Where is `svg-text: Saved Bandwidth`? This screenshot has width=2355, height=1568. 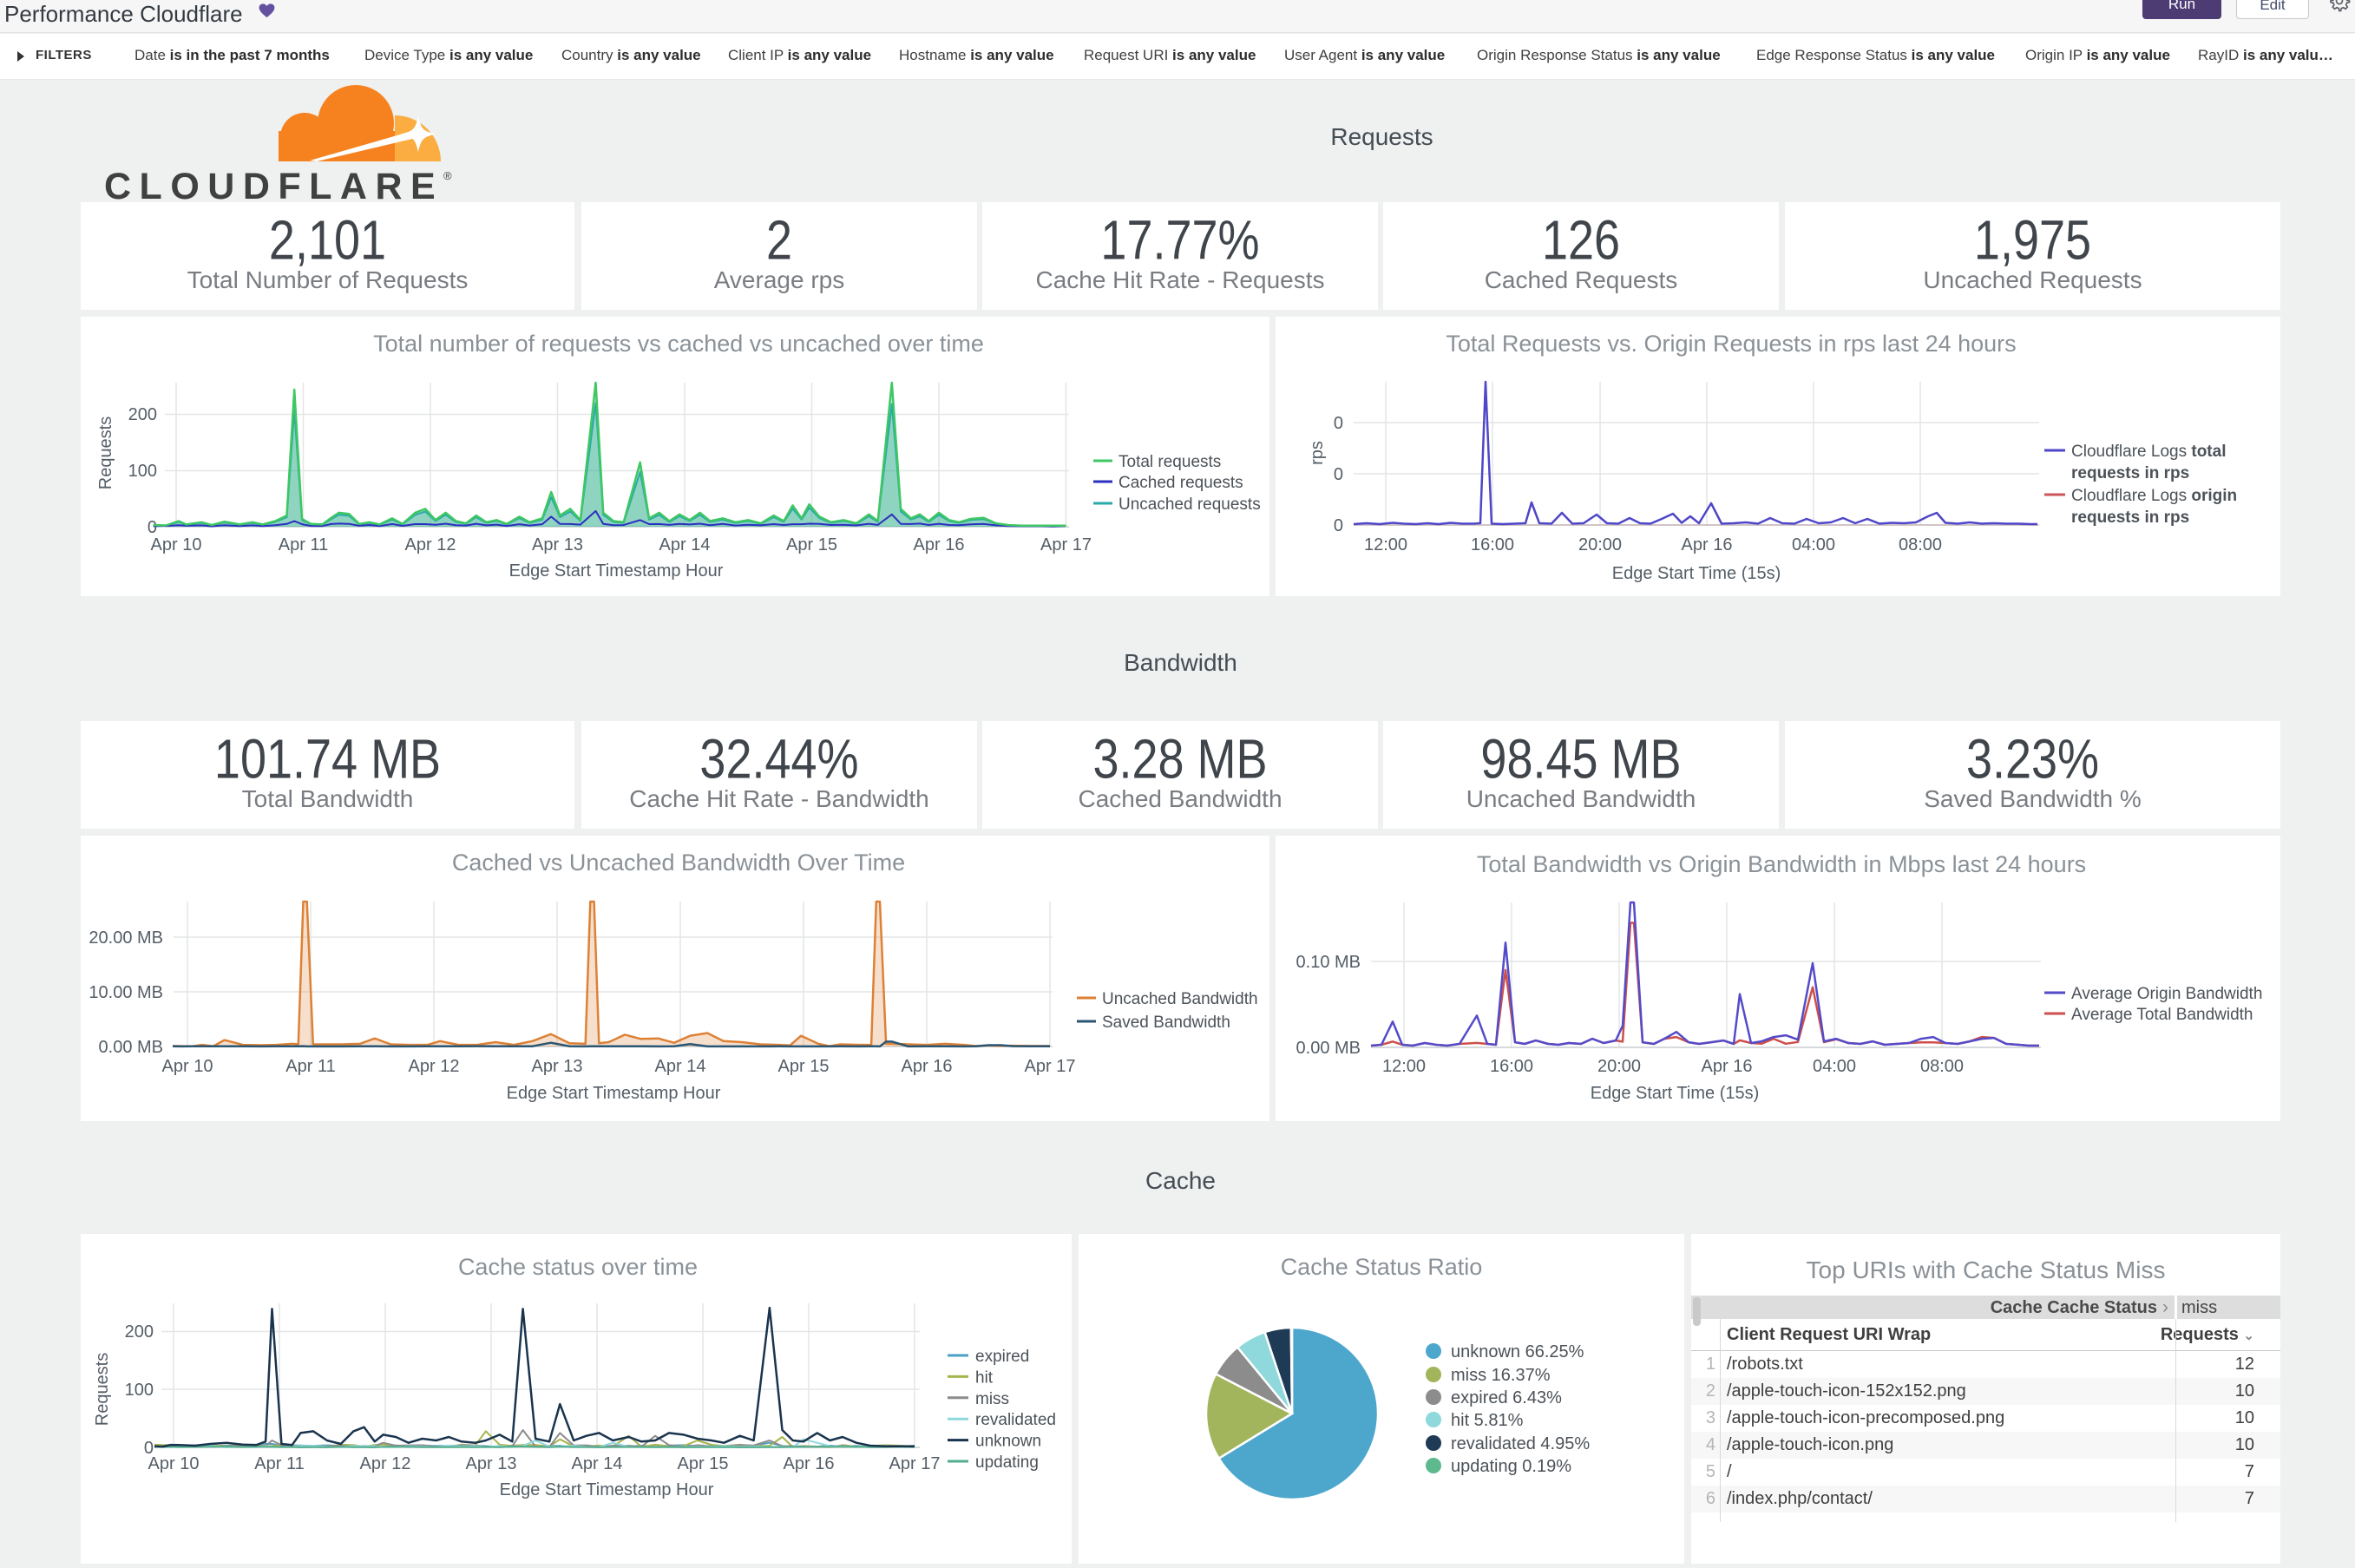 svg-text: Saved Bandwidth is located at coordinates (1166, 1023).